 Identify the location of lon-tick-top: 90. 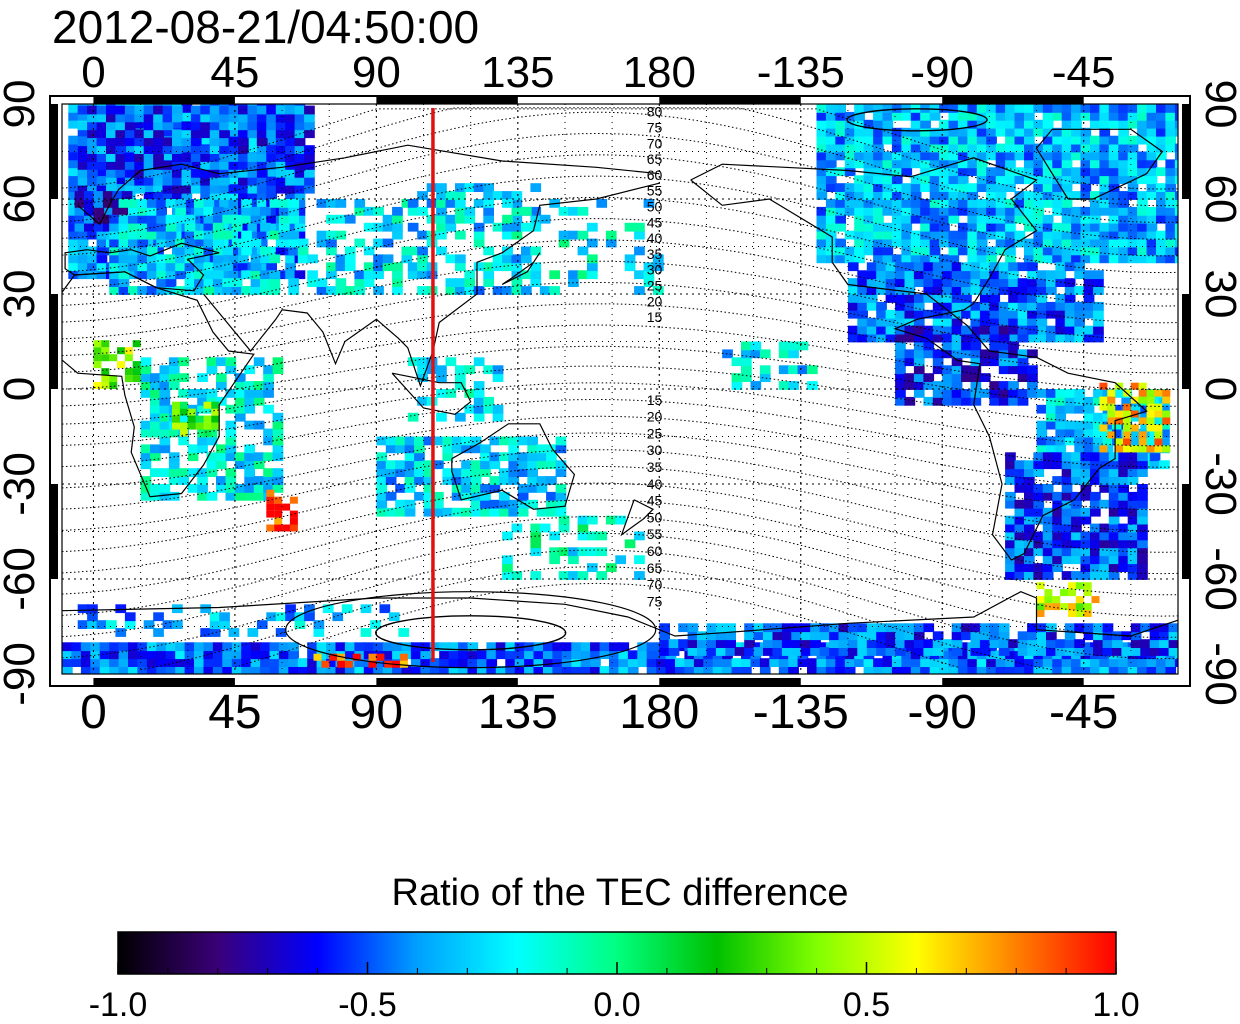
(376, 72).